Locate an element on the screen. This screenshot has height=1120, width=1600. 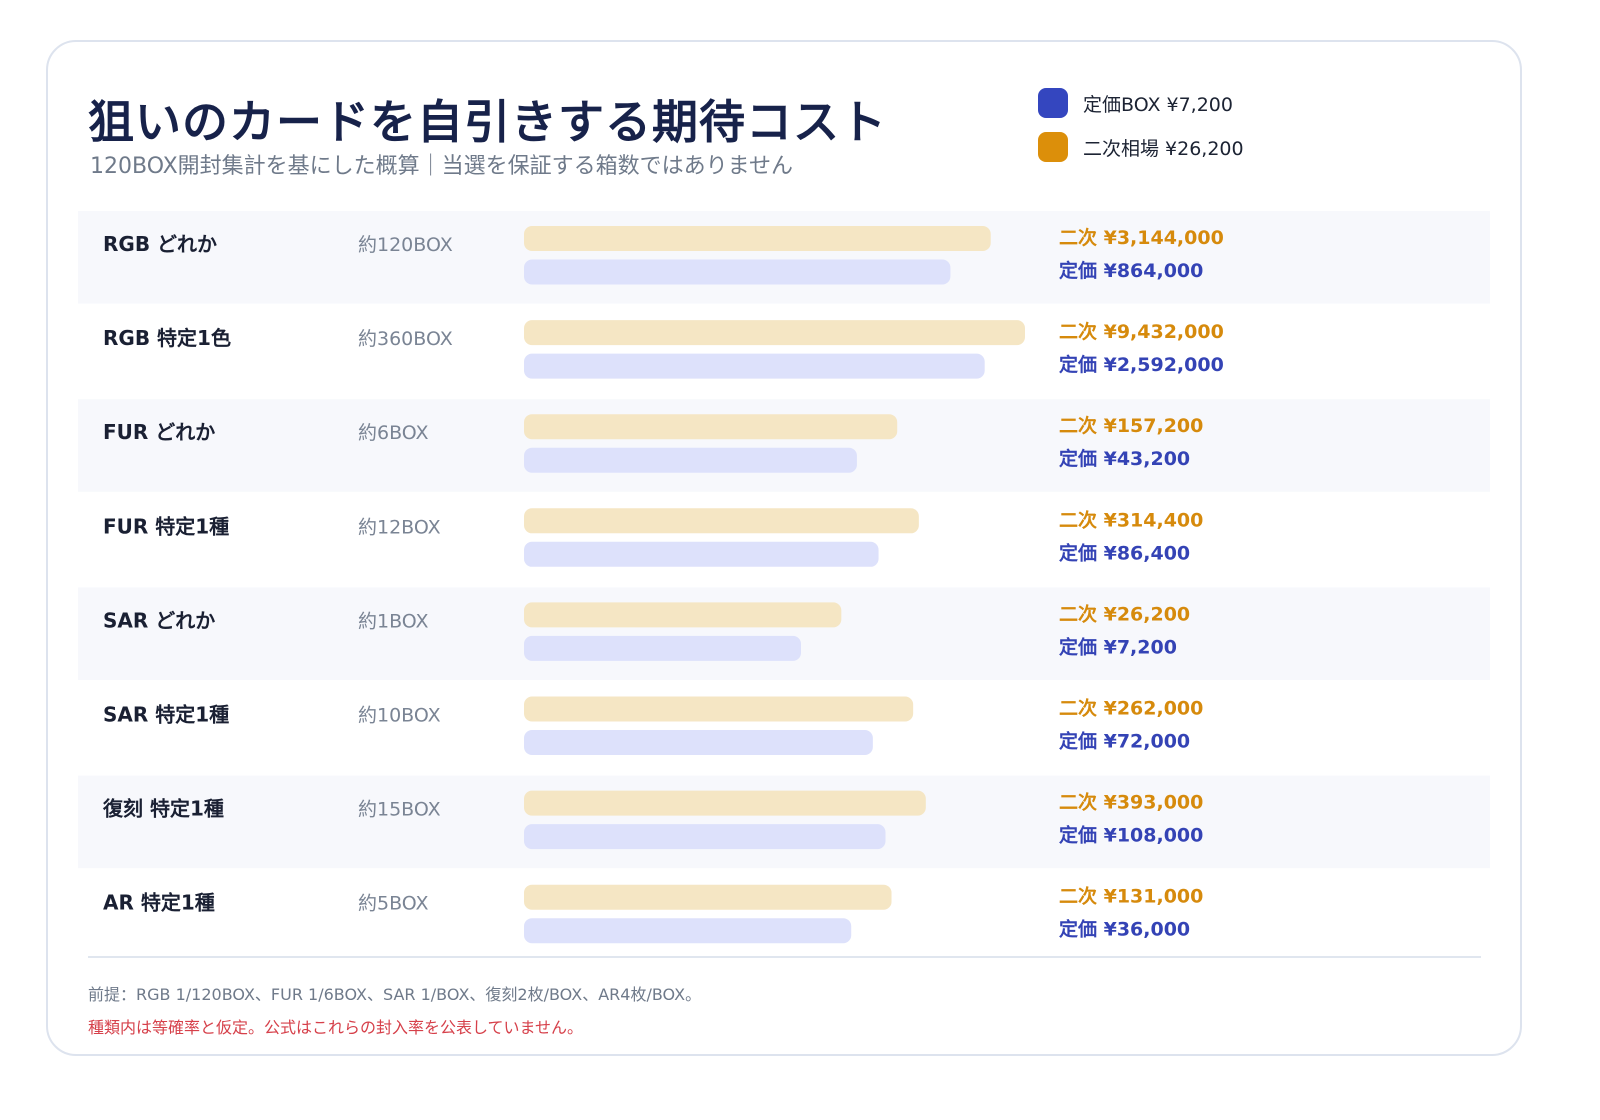
box-count-label: 約360BOX is located at coordinates (405, 339).